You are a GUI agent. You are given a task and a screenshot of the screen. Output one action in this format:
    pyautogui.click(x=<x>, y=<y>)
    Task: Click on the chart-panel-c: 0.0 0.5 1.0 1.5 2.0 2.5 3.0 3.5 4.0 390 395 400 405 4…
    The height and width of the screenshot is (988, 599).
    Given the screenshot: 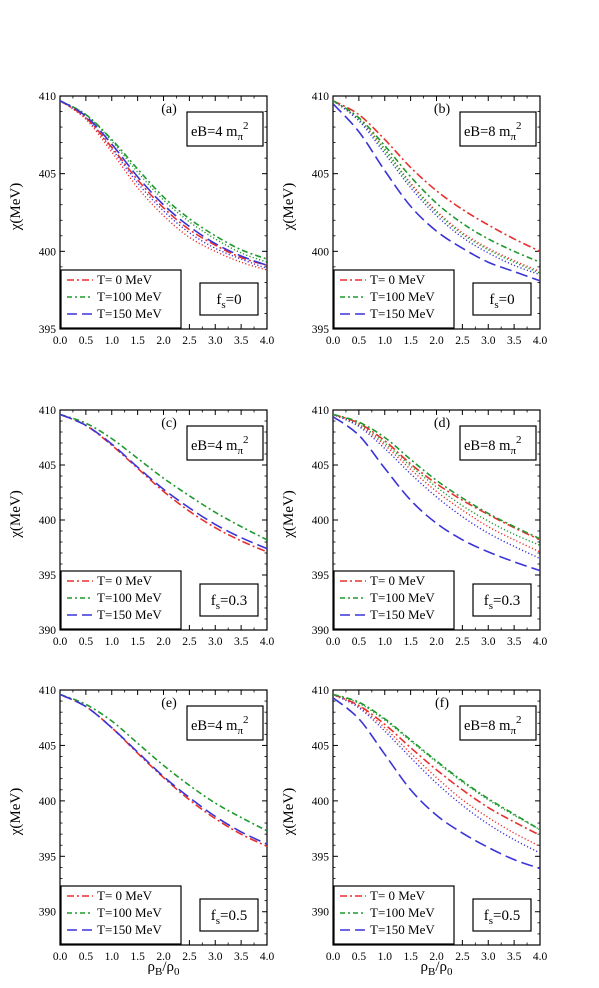 What is the action you would take?
    pyautogui.click(x=141, y=526)
    